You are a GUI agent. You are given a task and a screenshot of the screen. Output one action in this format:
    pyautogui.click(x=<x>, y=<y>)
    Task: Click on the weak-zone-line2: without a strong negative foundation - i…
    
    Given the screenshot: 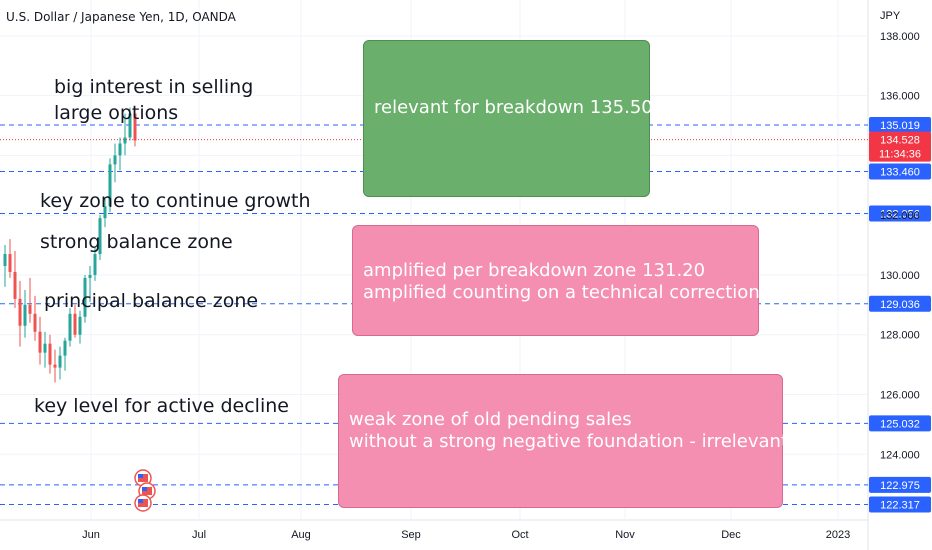 What is the action you would take?
    pyautogui.click(x=569, y=441)
    